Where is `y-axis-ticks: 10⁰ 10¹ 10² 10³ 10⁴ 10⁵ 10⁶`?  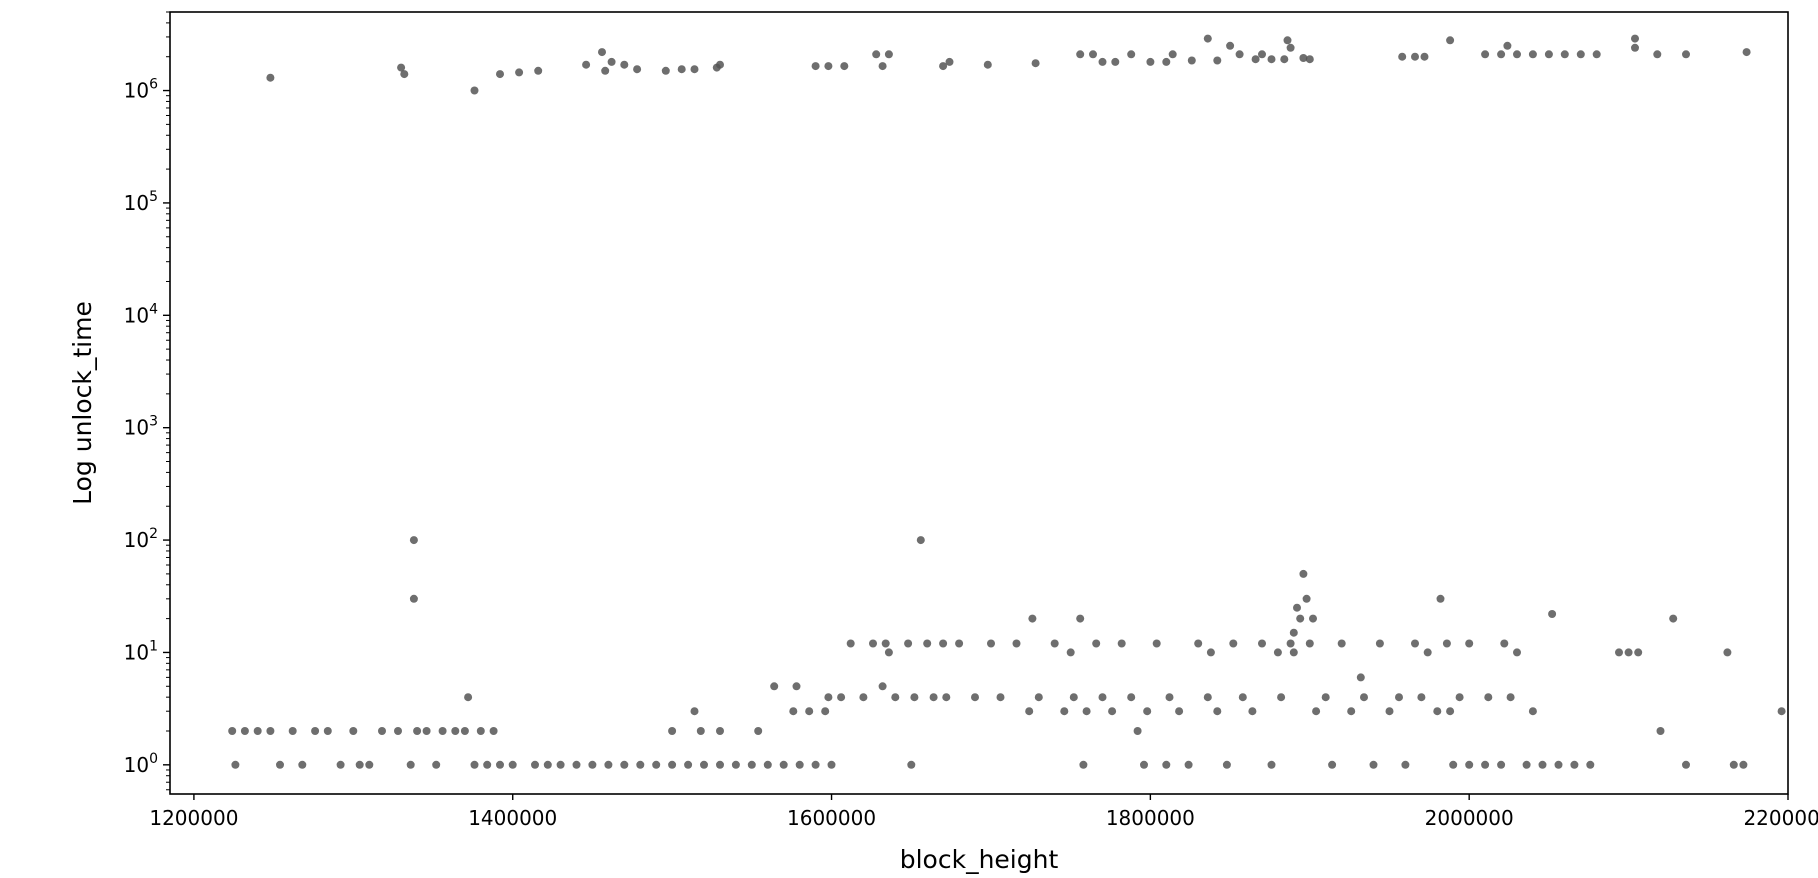 y-axis-ticks: 10⁰ 10¹ 10² 10³ 10⁴ 10⁵ 10⁶ is located at coordinates (147, 427).